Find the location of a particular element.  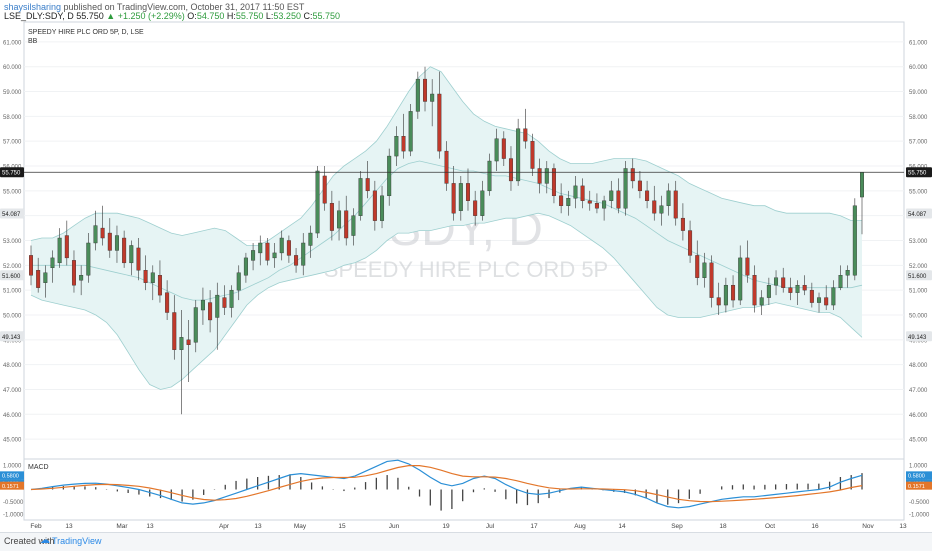

instrument-label: SPEEDY HIRE PLC ORD 5P, D, LSE is located at coordinates (86, 32).